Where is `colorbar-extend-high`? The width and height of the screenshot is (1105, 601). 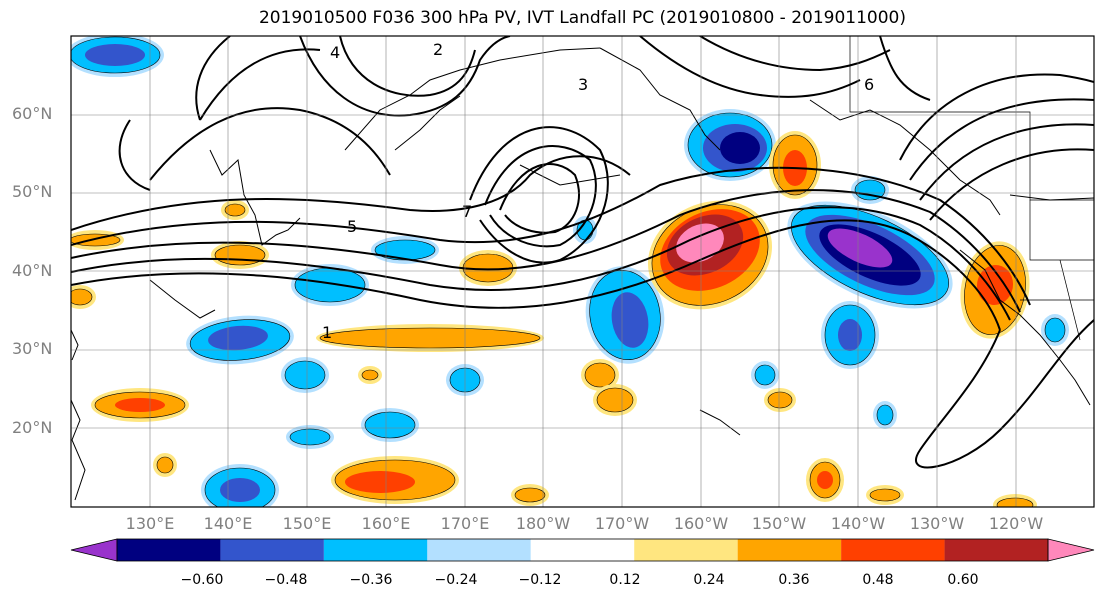
colorbar-extend-high is located at coordinates (1071, 550).